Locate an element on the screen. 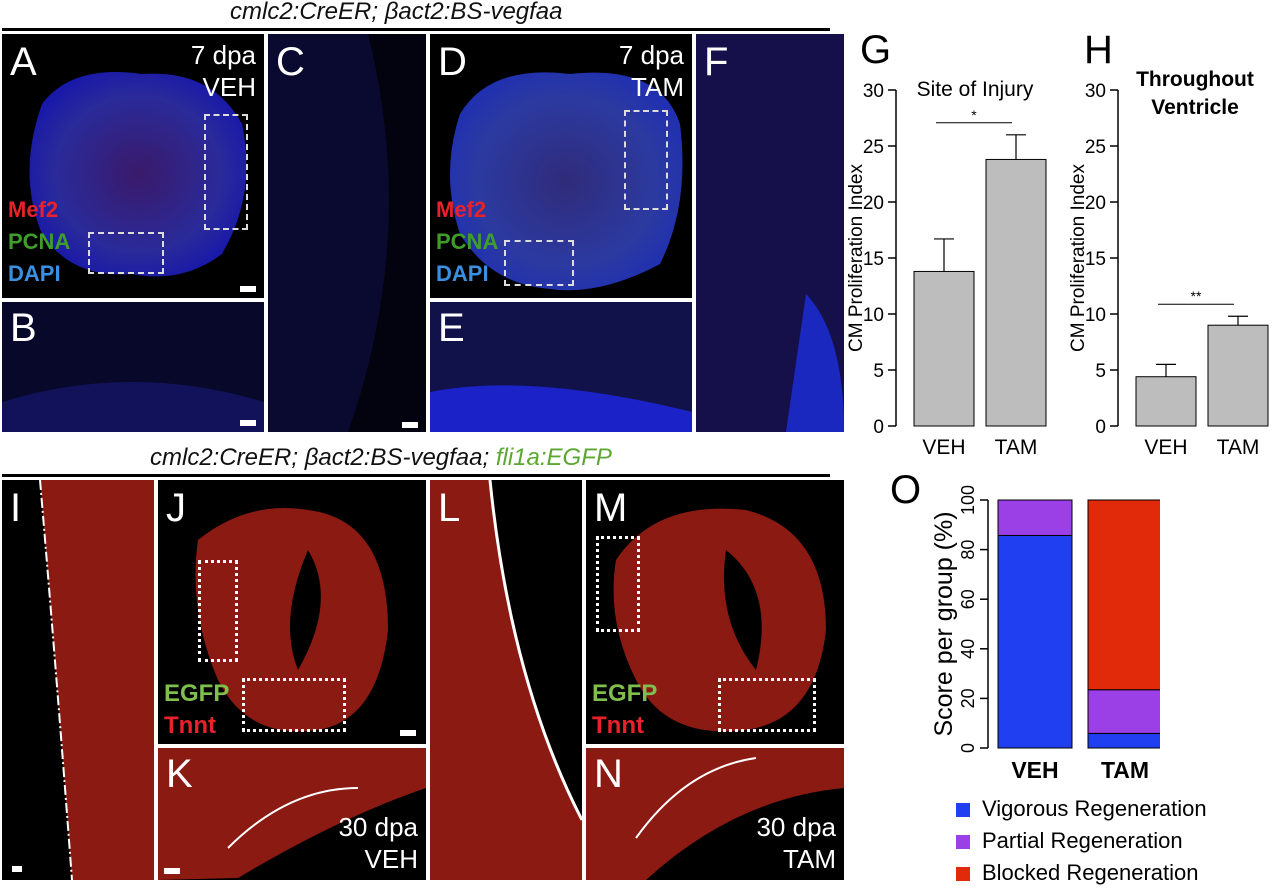  micrograph-panel-k: K 30 dpa VEH is located at coordinates (292, 814).